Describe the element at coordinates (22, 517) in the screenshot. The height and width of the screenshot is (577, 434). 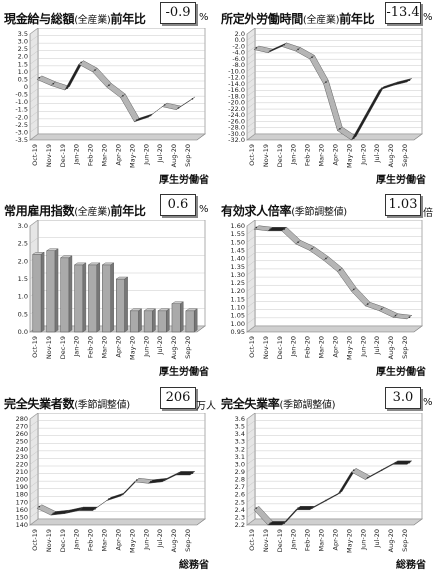
I see `y-tick-label: 150` at that location.